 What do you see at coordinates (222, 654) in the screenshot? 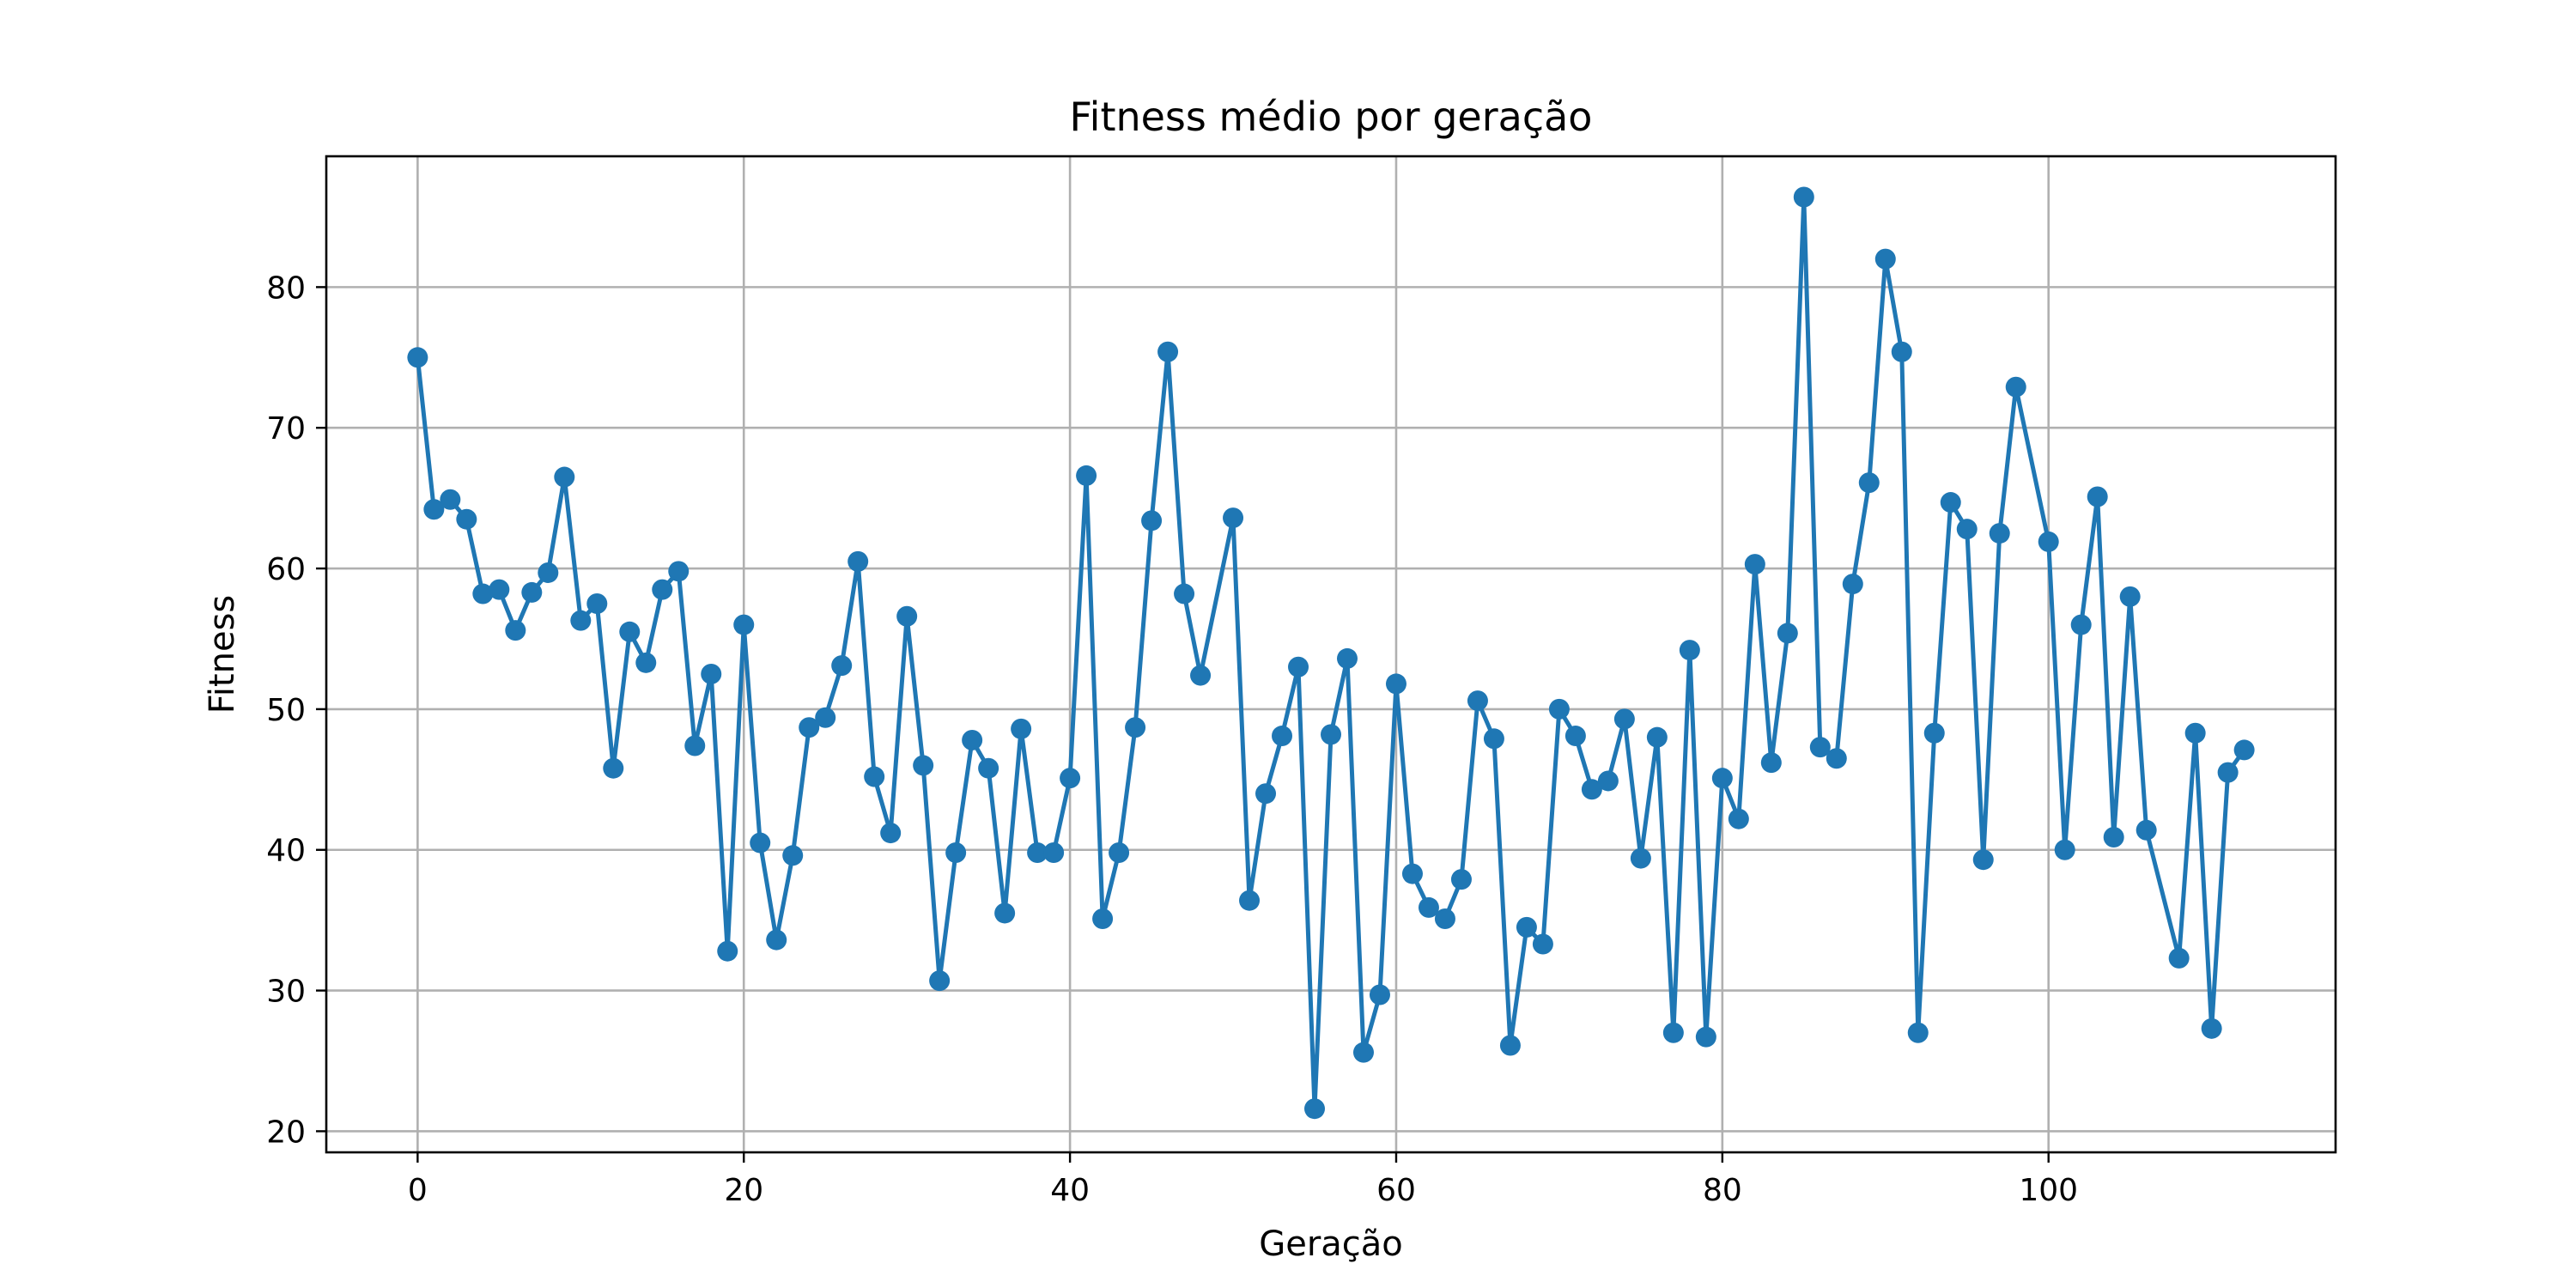
I see `y-axis-label: Fitness` at bounding box center [222, 654].